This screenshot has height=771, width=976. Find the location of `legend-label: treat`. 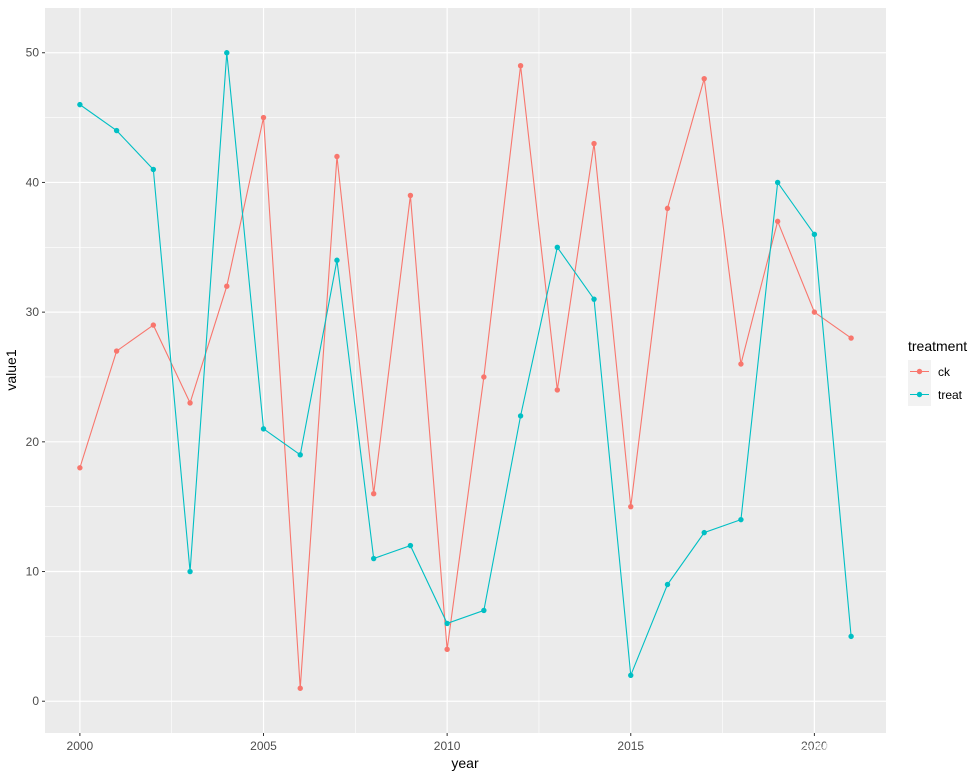

legend-label: treat is located at coordinates (950, 395).